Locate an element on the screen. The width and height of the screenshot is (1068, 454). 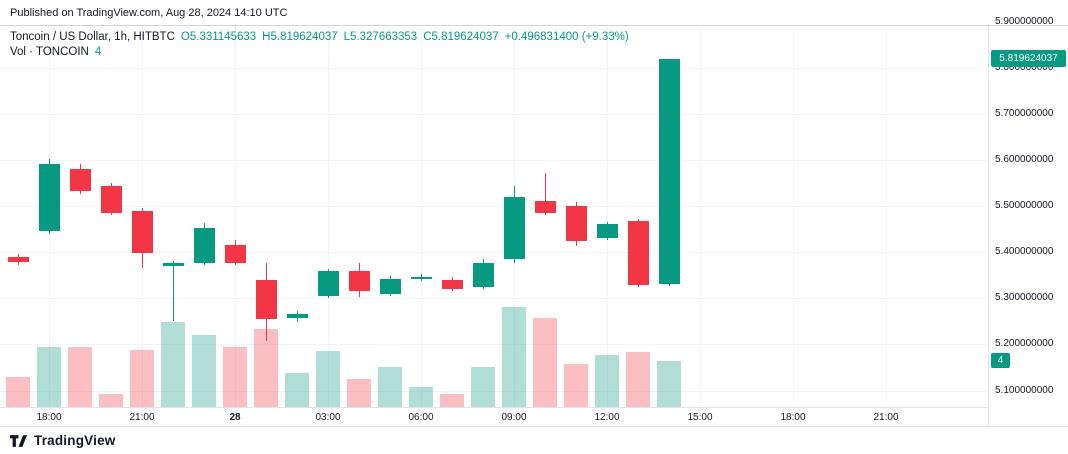
tradingview-logo-icon is located at coordinates (18, 441).